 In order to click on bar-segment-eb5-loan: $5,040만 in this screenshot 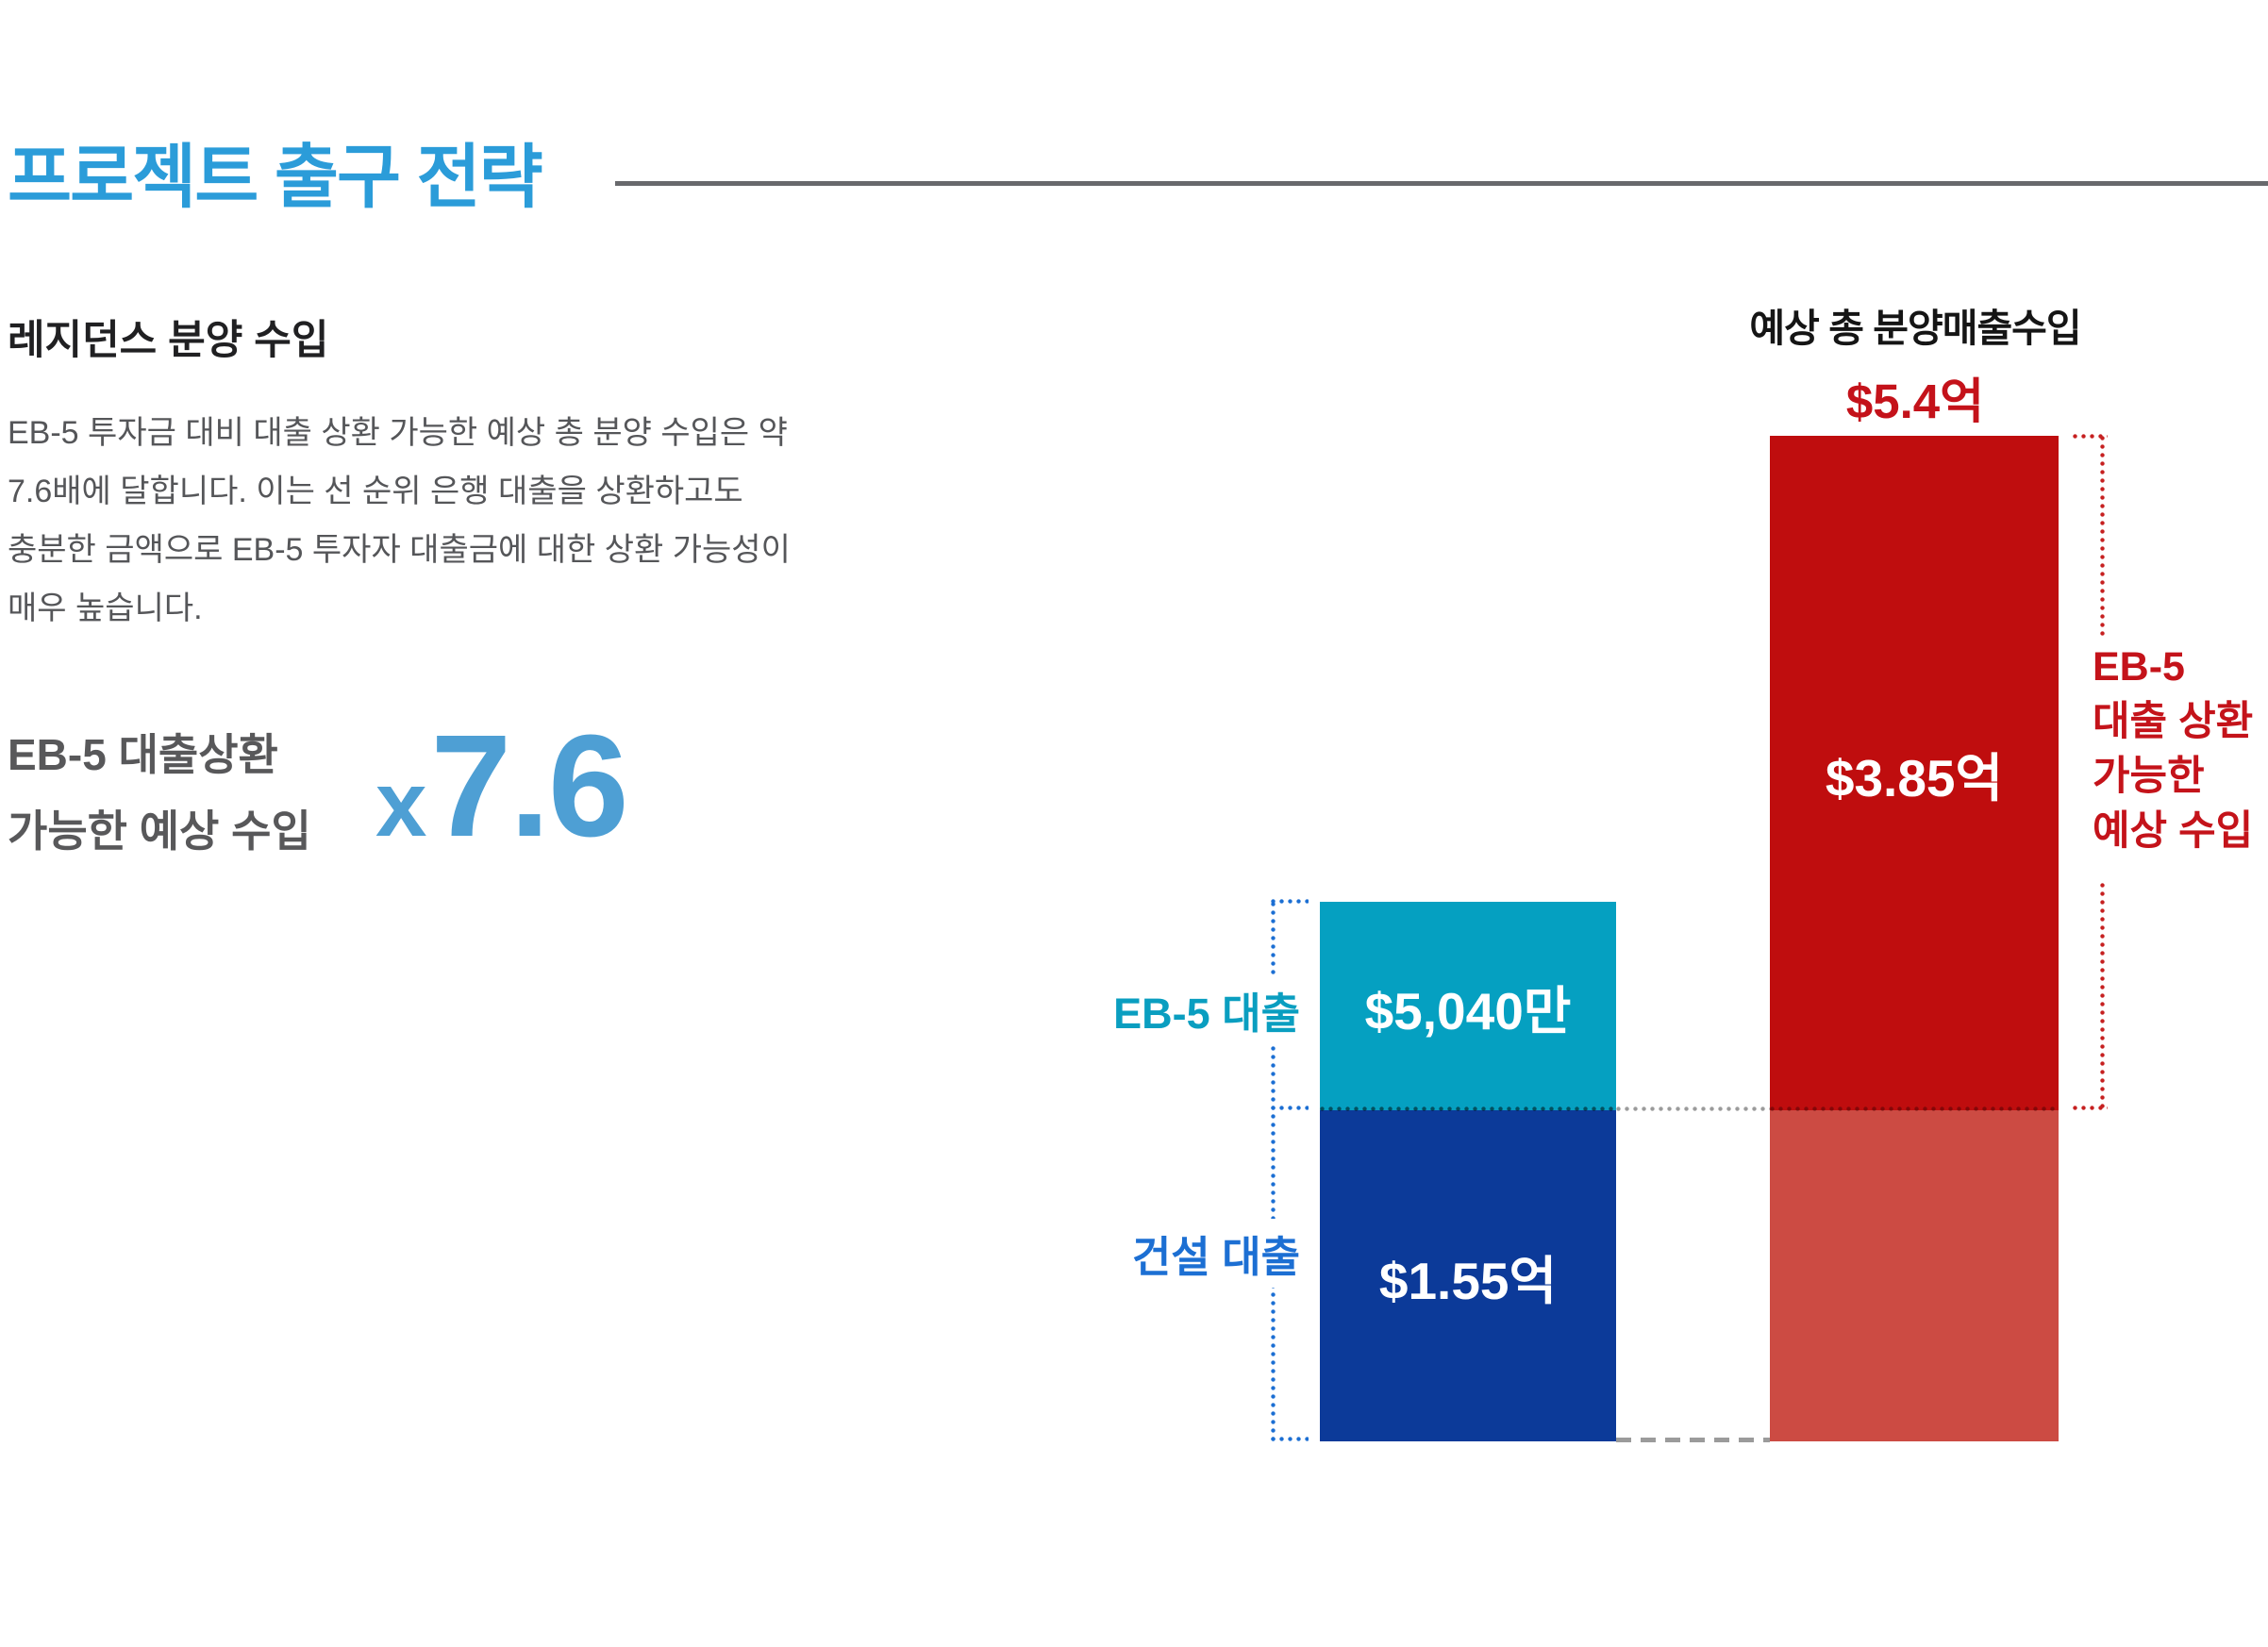, I will do `click(1468, 1006)`.